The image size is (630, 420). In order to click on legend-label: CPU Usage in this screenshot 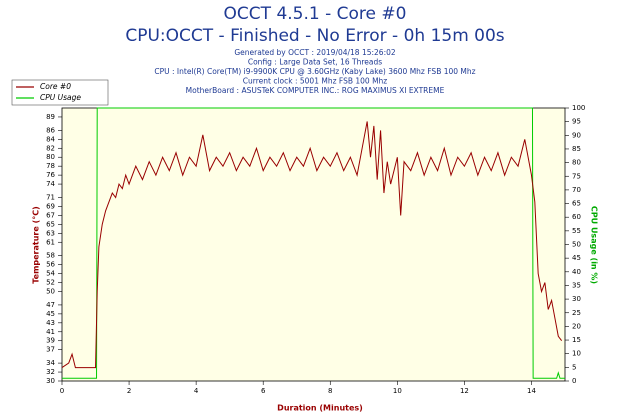, I will do `click(60, 97)`.